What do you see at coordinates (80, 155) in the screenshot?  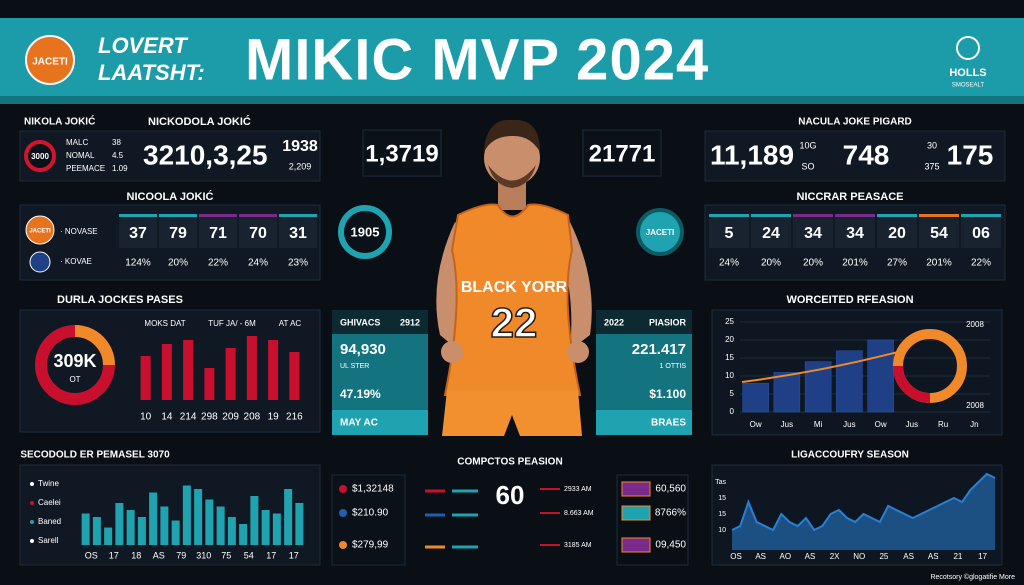 I see `label: NOMAL` at bounding box center [80, 155].